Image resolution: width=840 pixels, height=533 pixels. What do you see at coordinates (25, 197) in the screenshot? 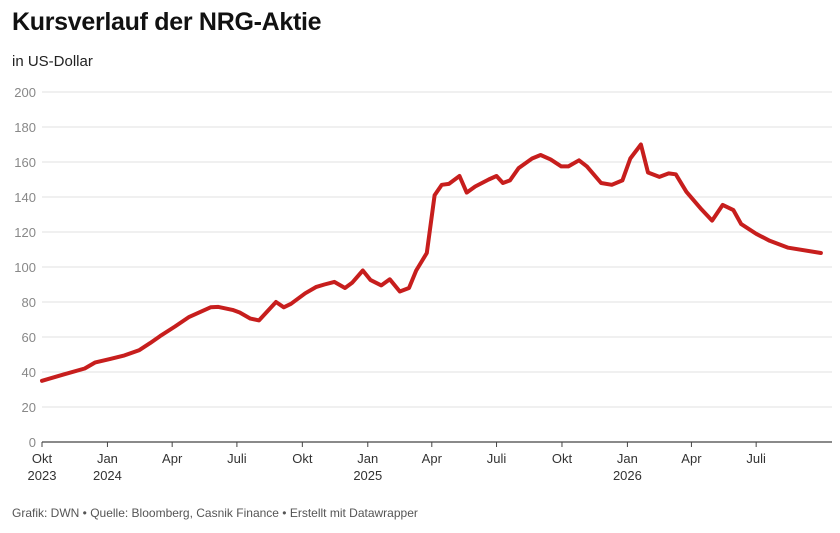
I see `y-tick-label: 140` at bounding box center [25, 197].